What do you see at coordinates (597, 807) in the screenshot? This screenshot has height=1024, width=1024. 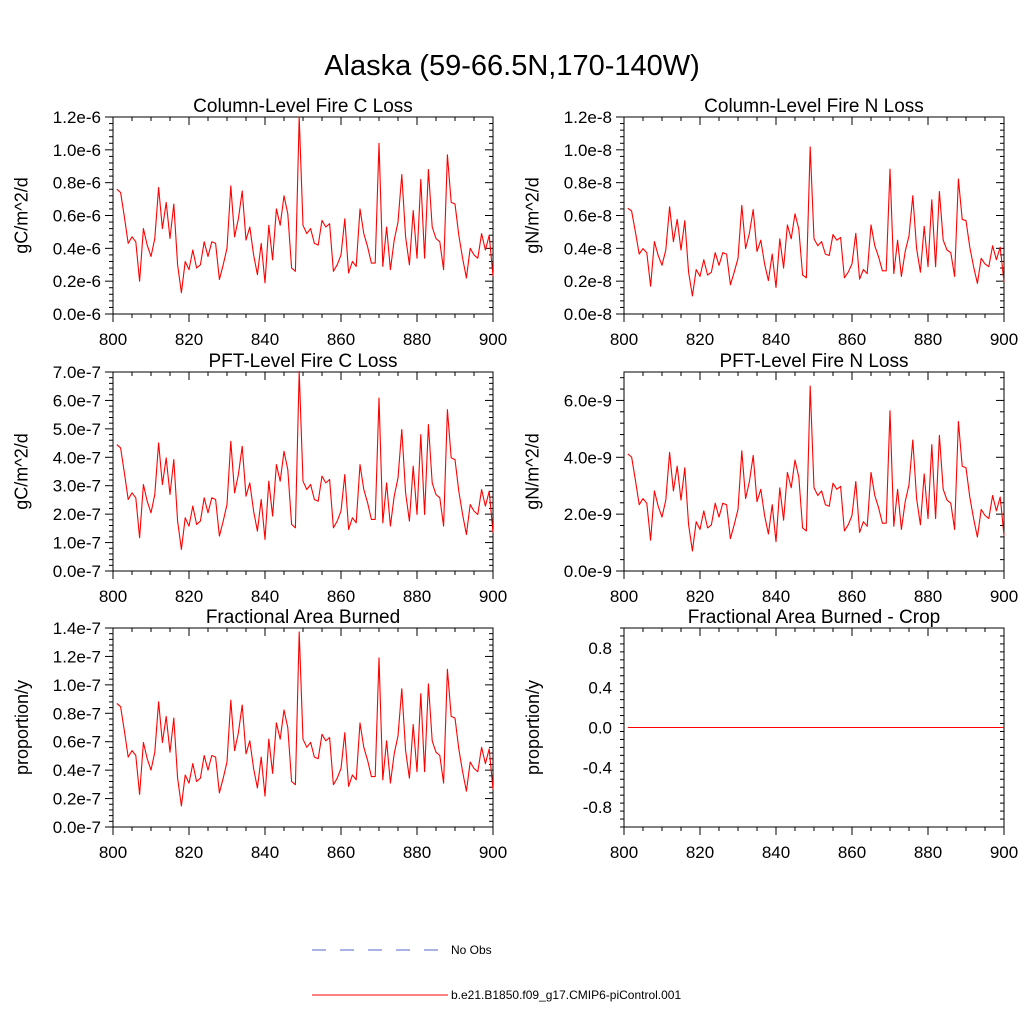 I see `y-tick-label: -0.8` at bounding box center [597, 807].